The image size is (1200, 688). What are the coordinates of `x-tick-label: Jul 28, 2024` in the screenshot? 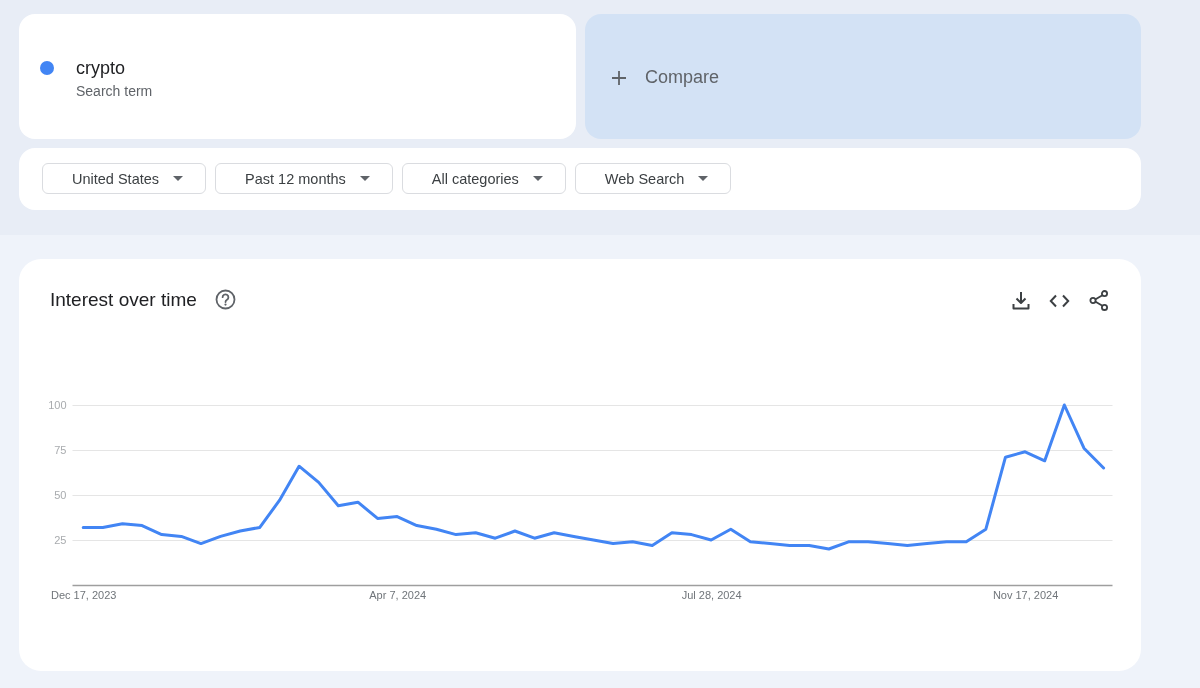 It's located at (711, 594).